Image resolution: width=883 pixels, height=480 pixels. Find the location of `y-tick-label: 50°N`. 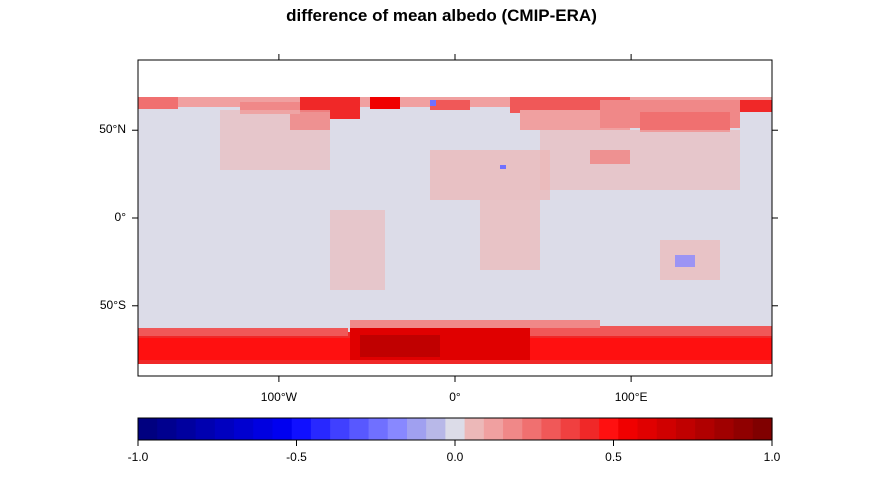

y-tick-label: 50°N is located at coordinates (112, 129).